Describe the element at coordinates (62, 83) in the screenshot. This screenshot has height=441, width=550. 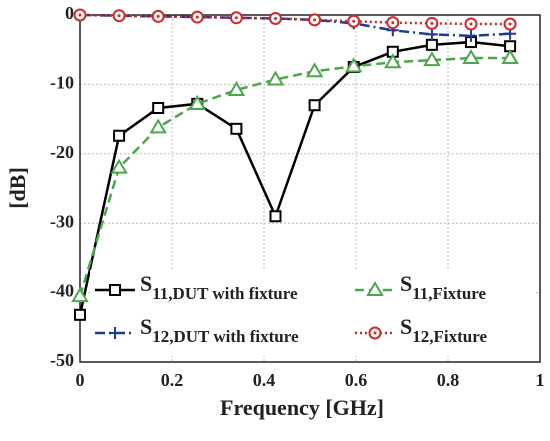
I see `y-tick-label: -10` at that location.